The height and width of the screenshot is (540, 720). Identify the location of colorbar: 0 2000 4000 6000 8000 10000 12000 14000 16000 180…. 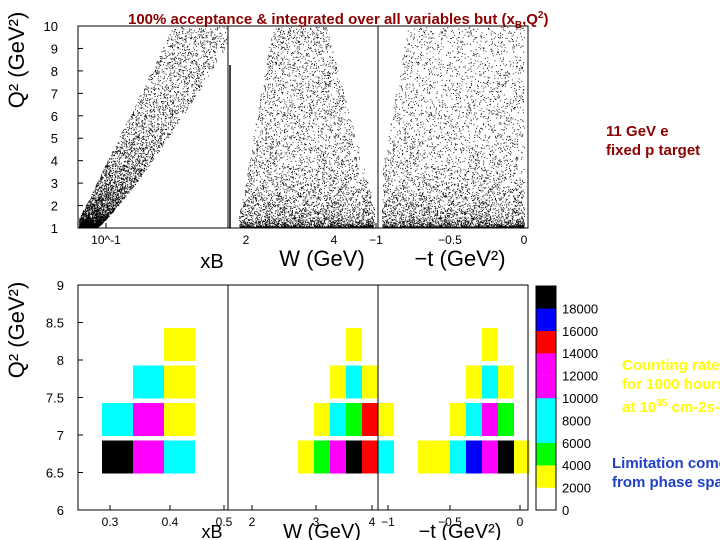
(566, 401).